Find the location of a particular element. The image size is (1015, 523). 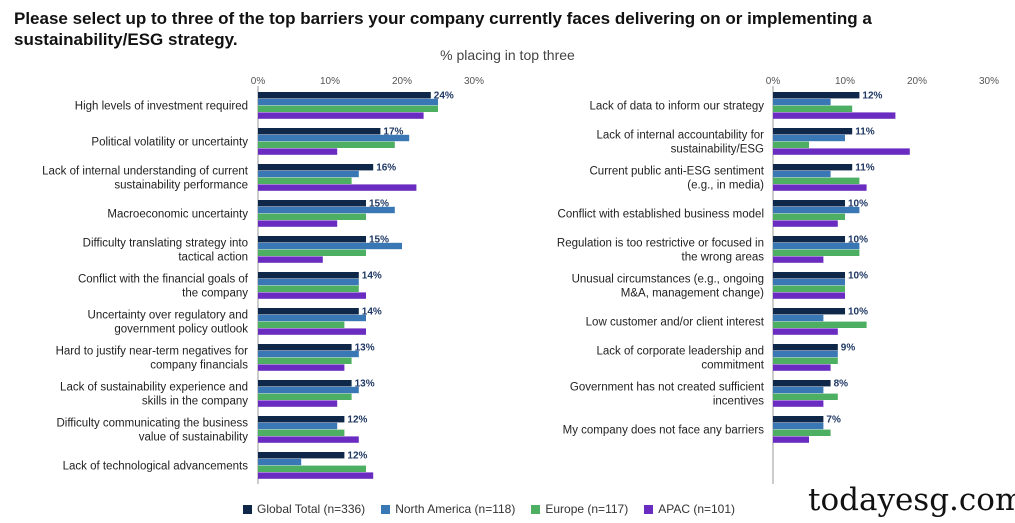

left-x-tick-label: 20% is located at coordinates (402, 81).